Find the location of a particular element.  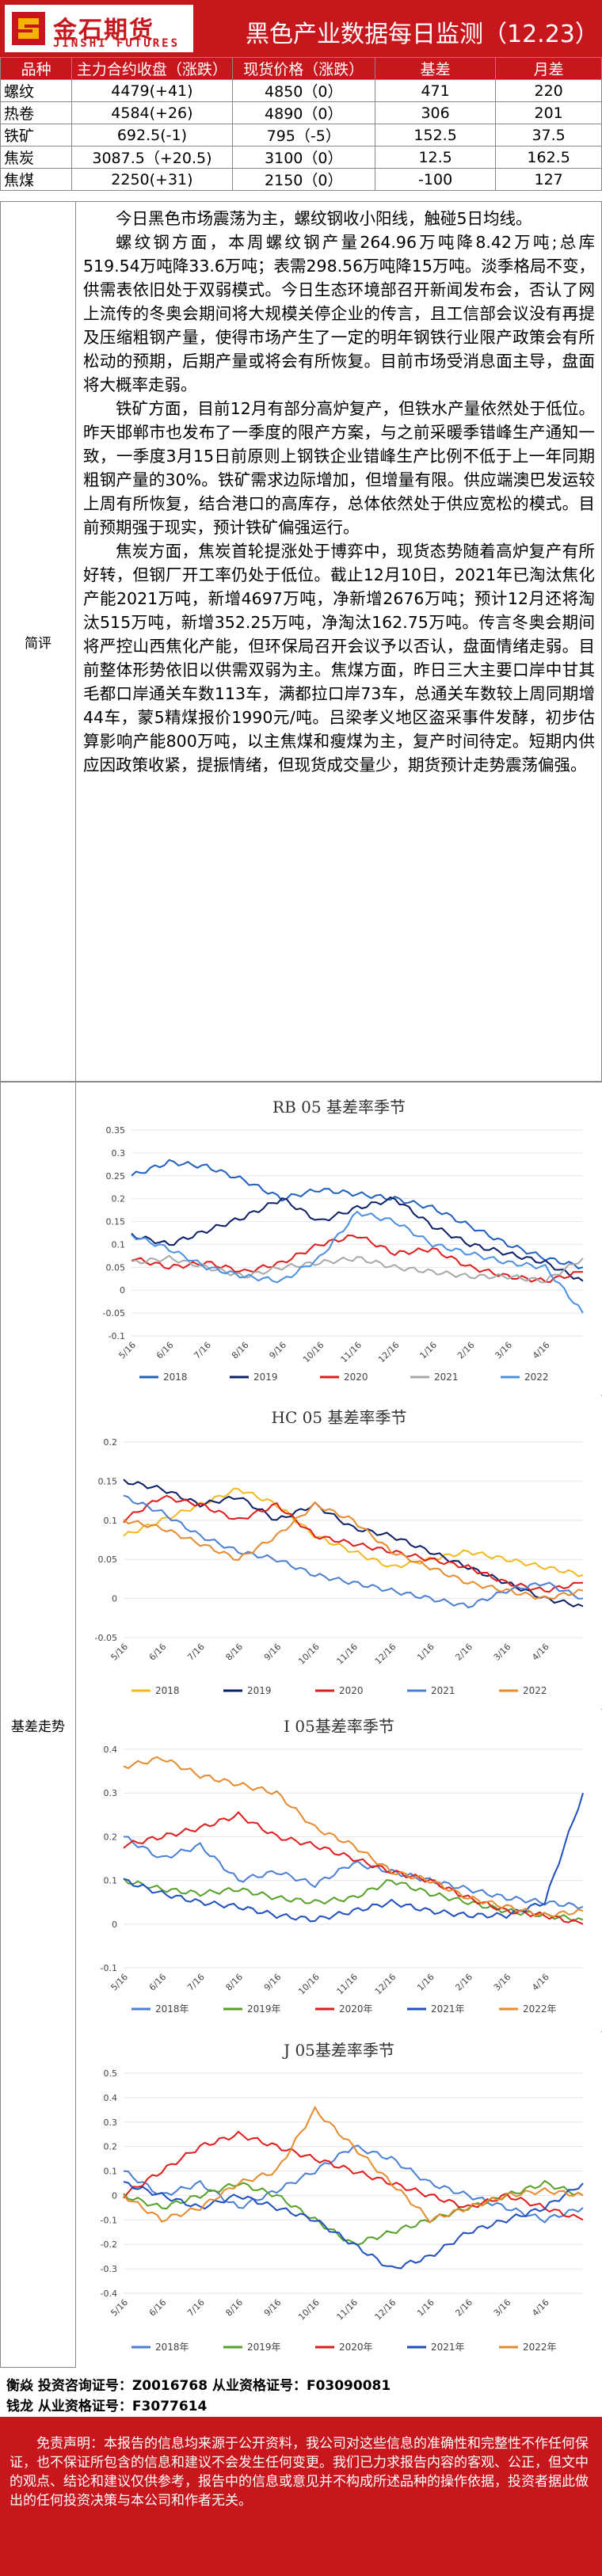

series-line-2018年 is located at coordinates (353, 1873).